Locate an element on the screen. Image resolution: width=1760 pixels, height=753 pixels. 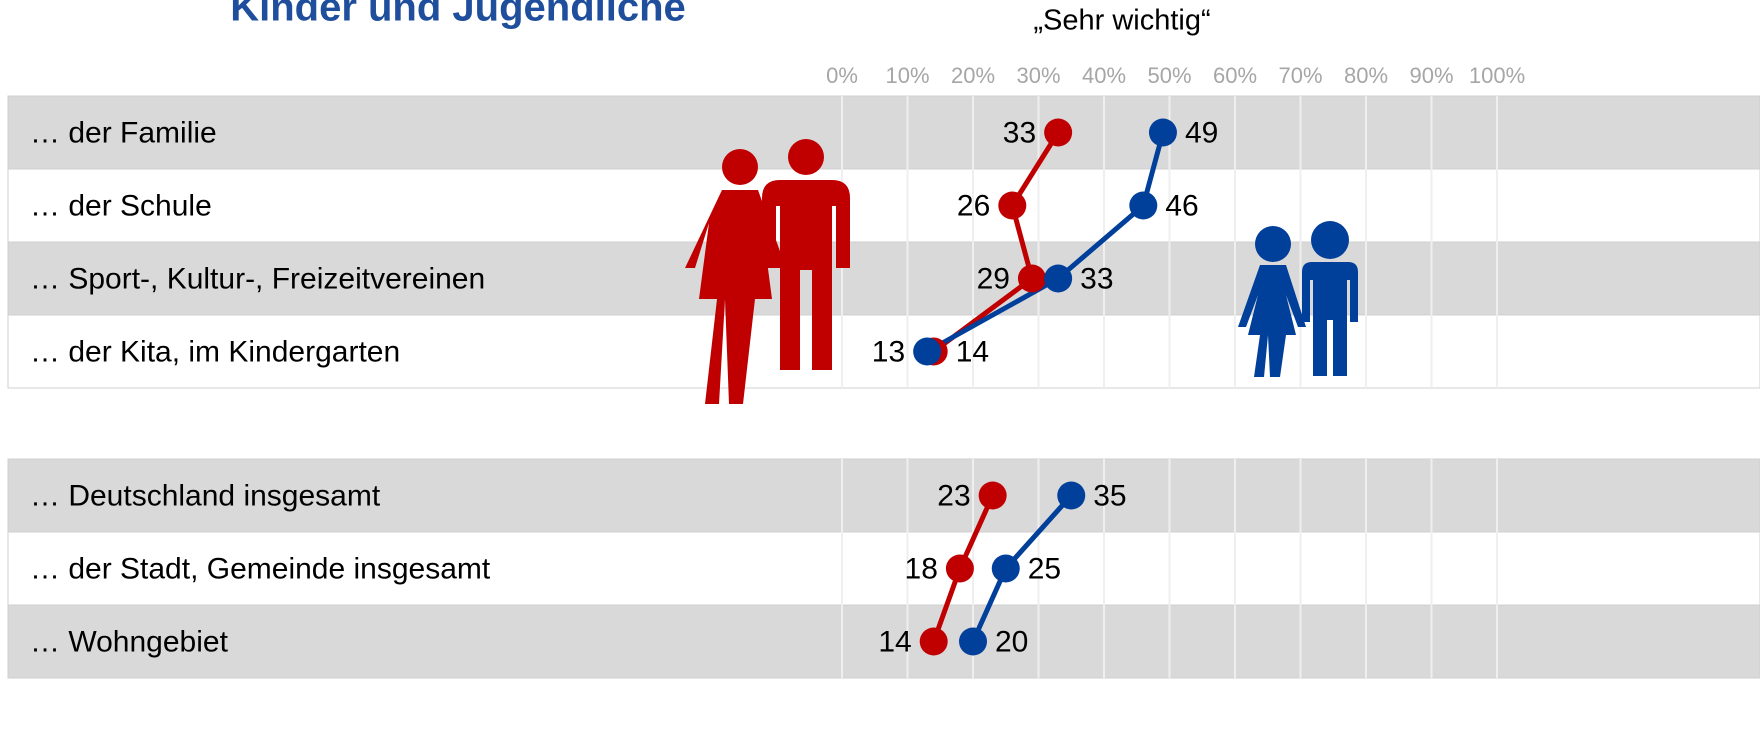
category-label: … Sport-, Kultur-, Freizeitvereinen is located at coordinates (257, 278).